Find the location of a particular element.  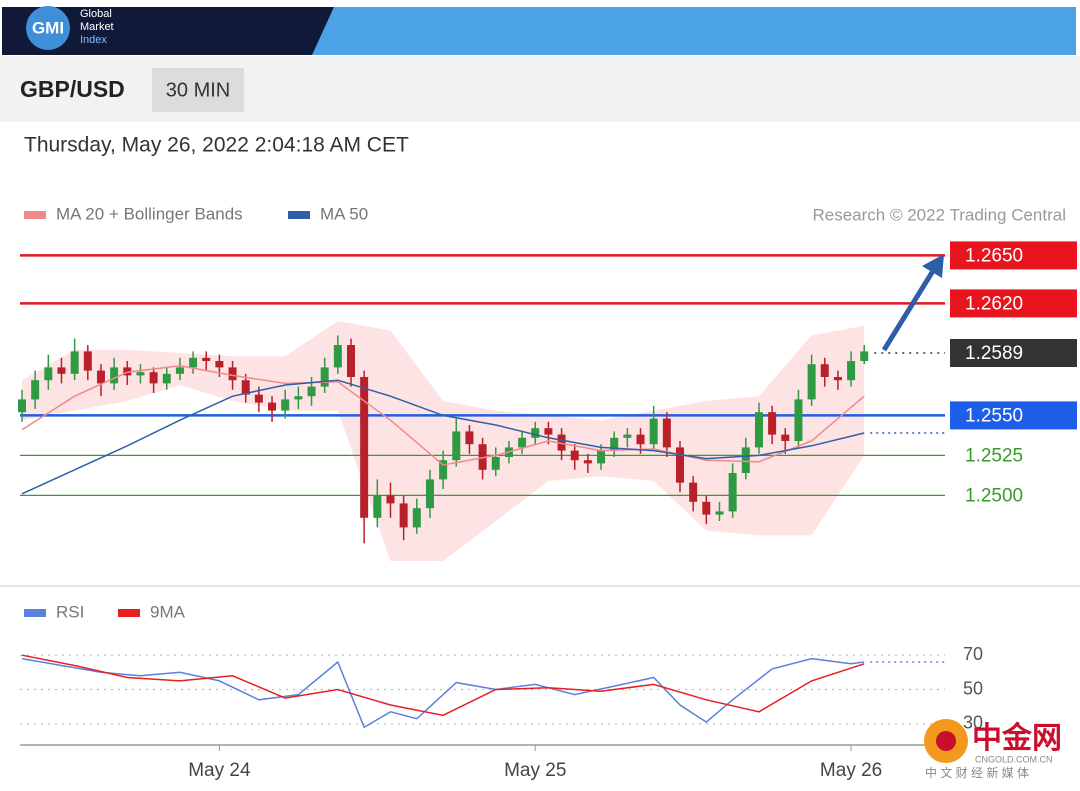

watermark-domain: CNGOLD.COM.CN is located at coordinates (1014, 759).